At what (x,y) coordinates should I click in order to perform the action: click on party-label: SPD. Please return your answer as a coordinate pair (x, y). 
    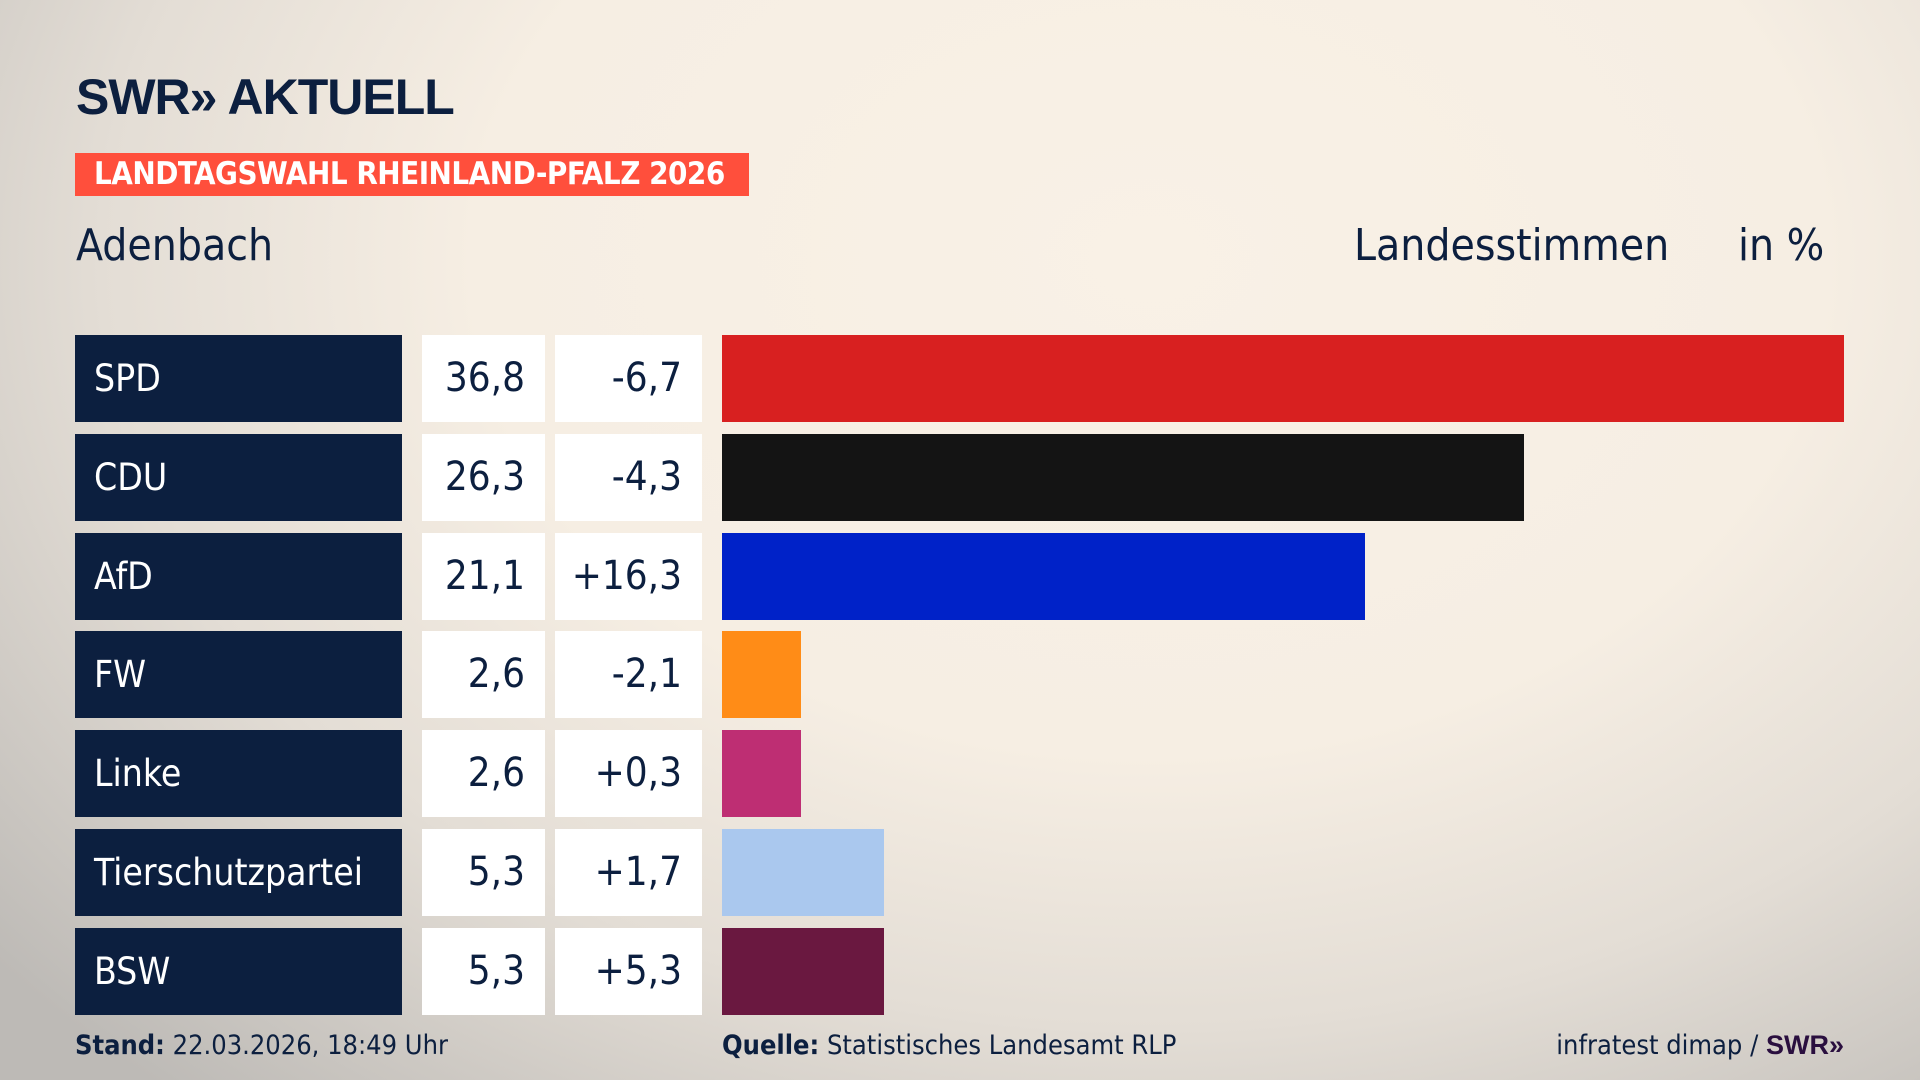
    Looking at the image, I should click on (238, 378).